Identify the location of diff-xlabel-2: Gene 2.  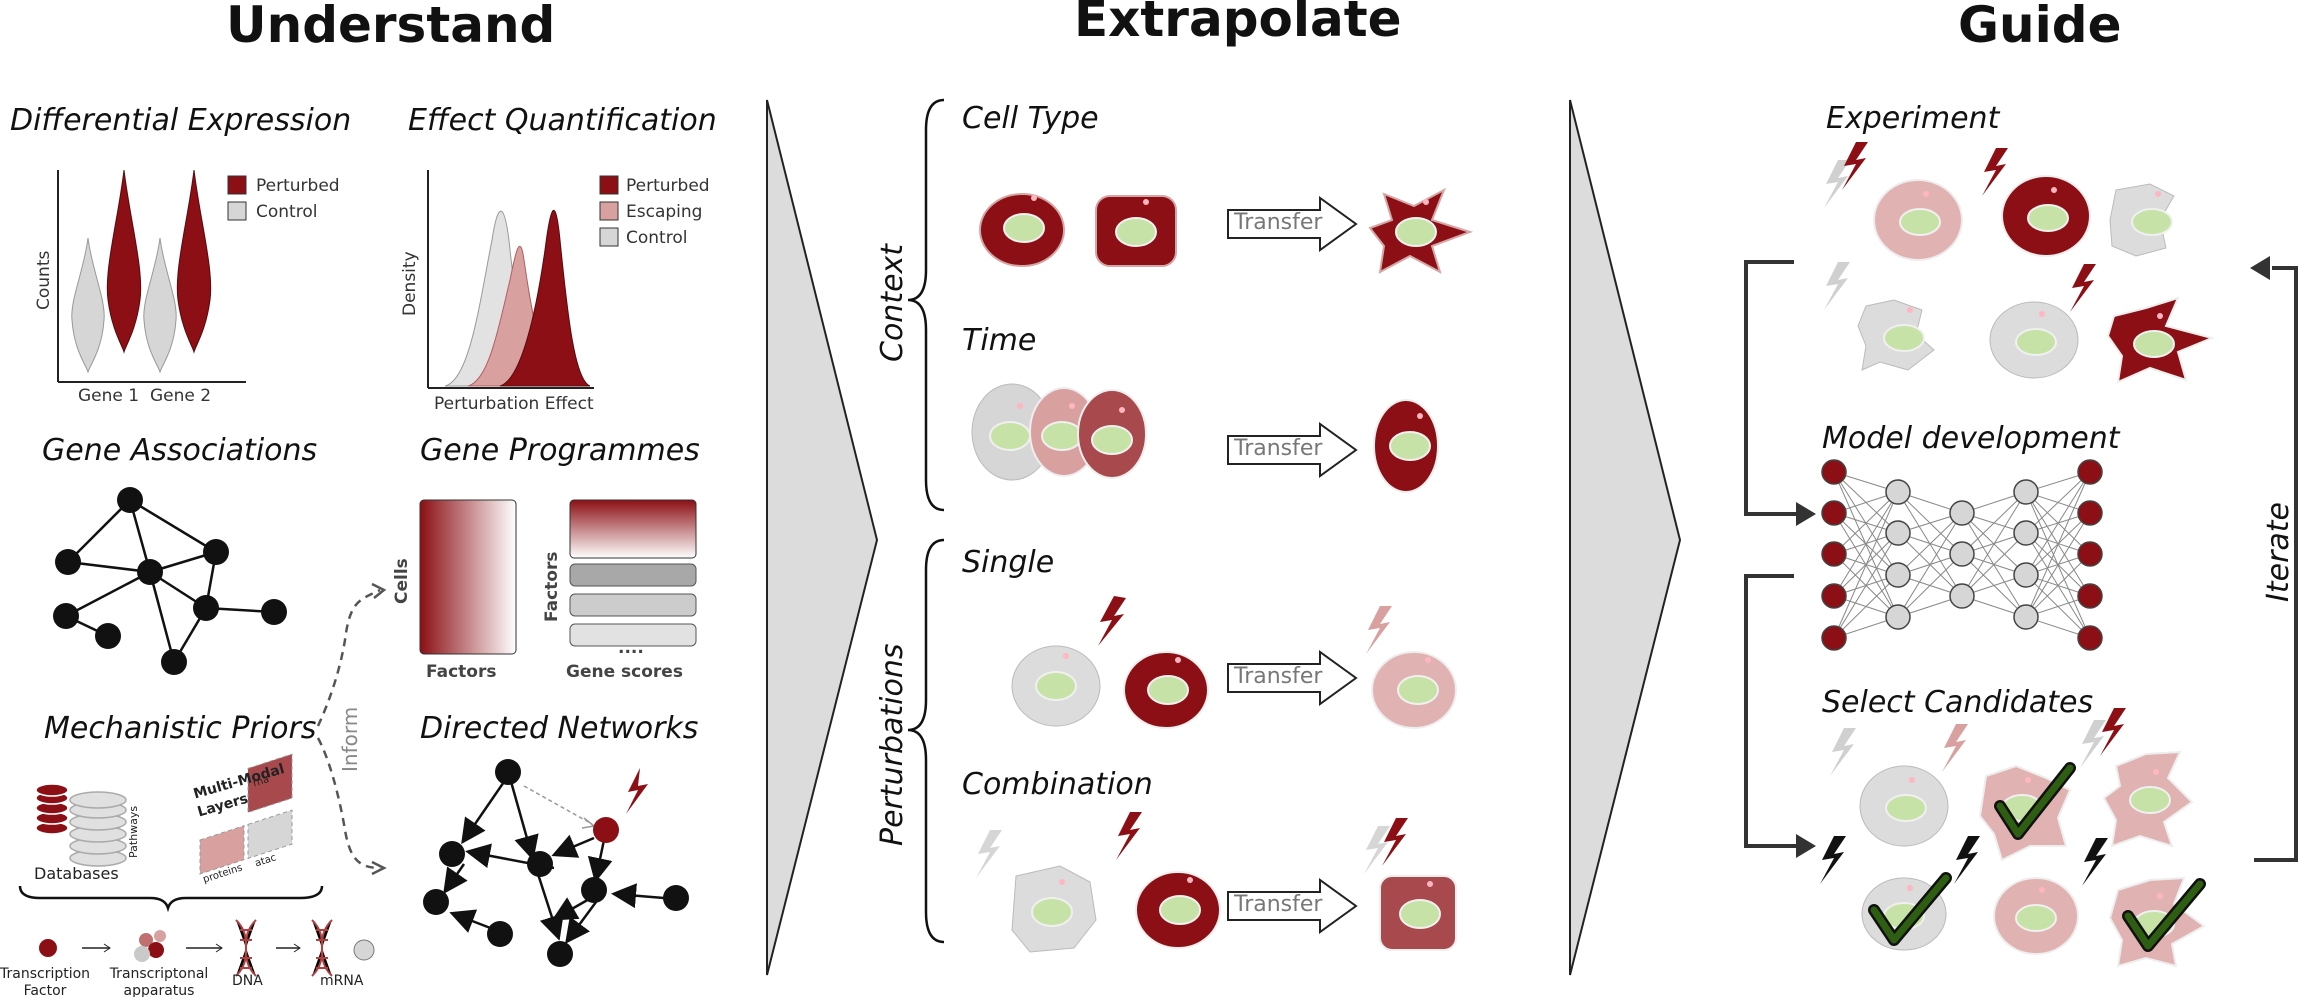
(181, 396).